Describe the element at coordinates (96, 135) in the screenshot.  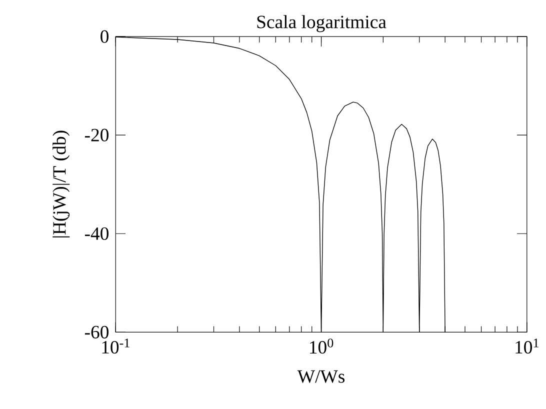
I see `y-tick-label: -20` at that location.